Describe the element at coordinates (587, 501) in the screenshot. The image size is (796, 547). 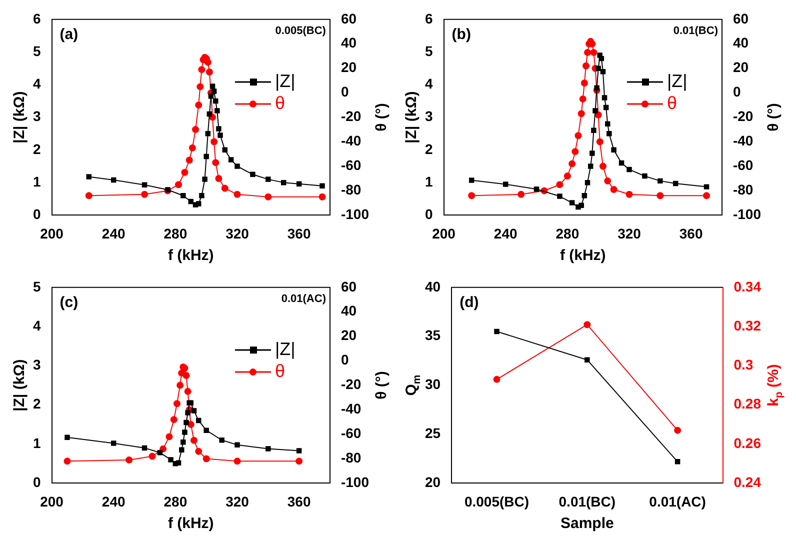
I see `x-tick-label: 0.01(BC)` at that location.